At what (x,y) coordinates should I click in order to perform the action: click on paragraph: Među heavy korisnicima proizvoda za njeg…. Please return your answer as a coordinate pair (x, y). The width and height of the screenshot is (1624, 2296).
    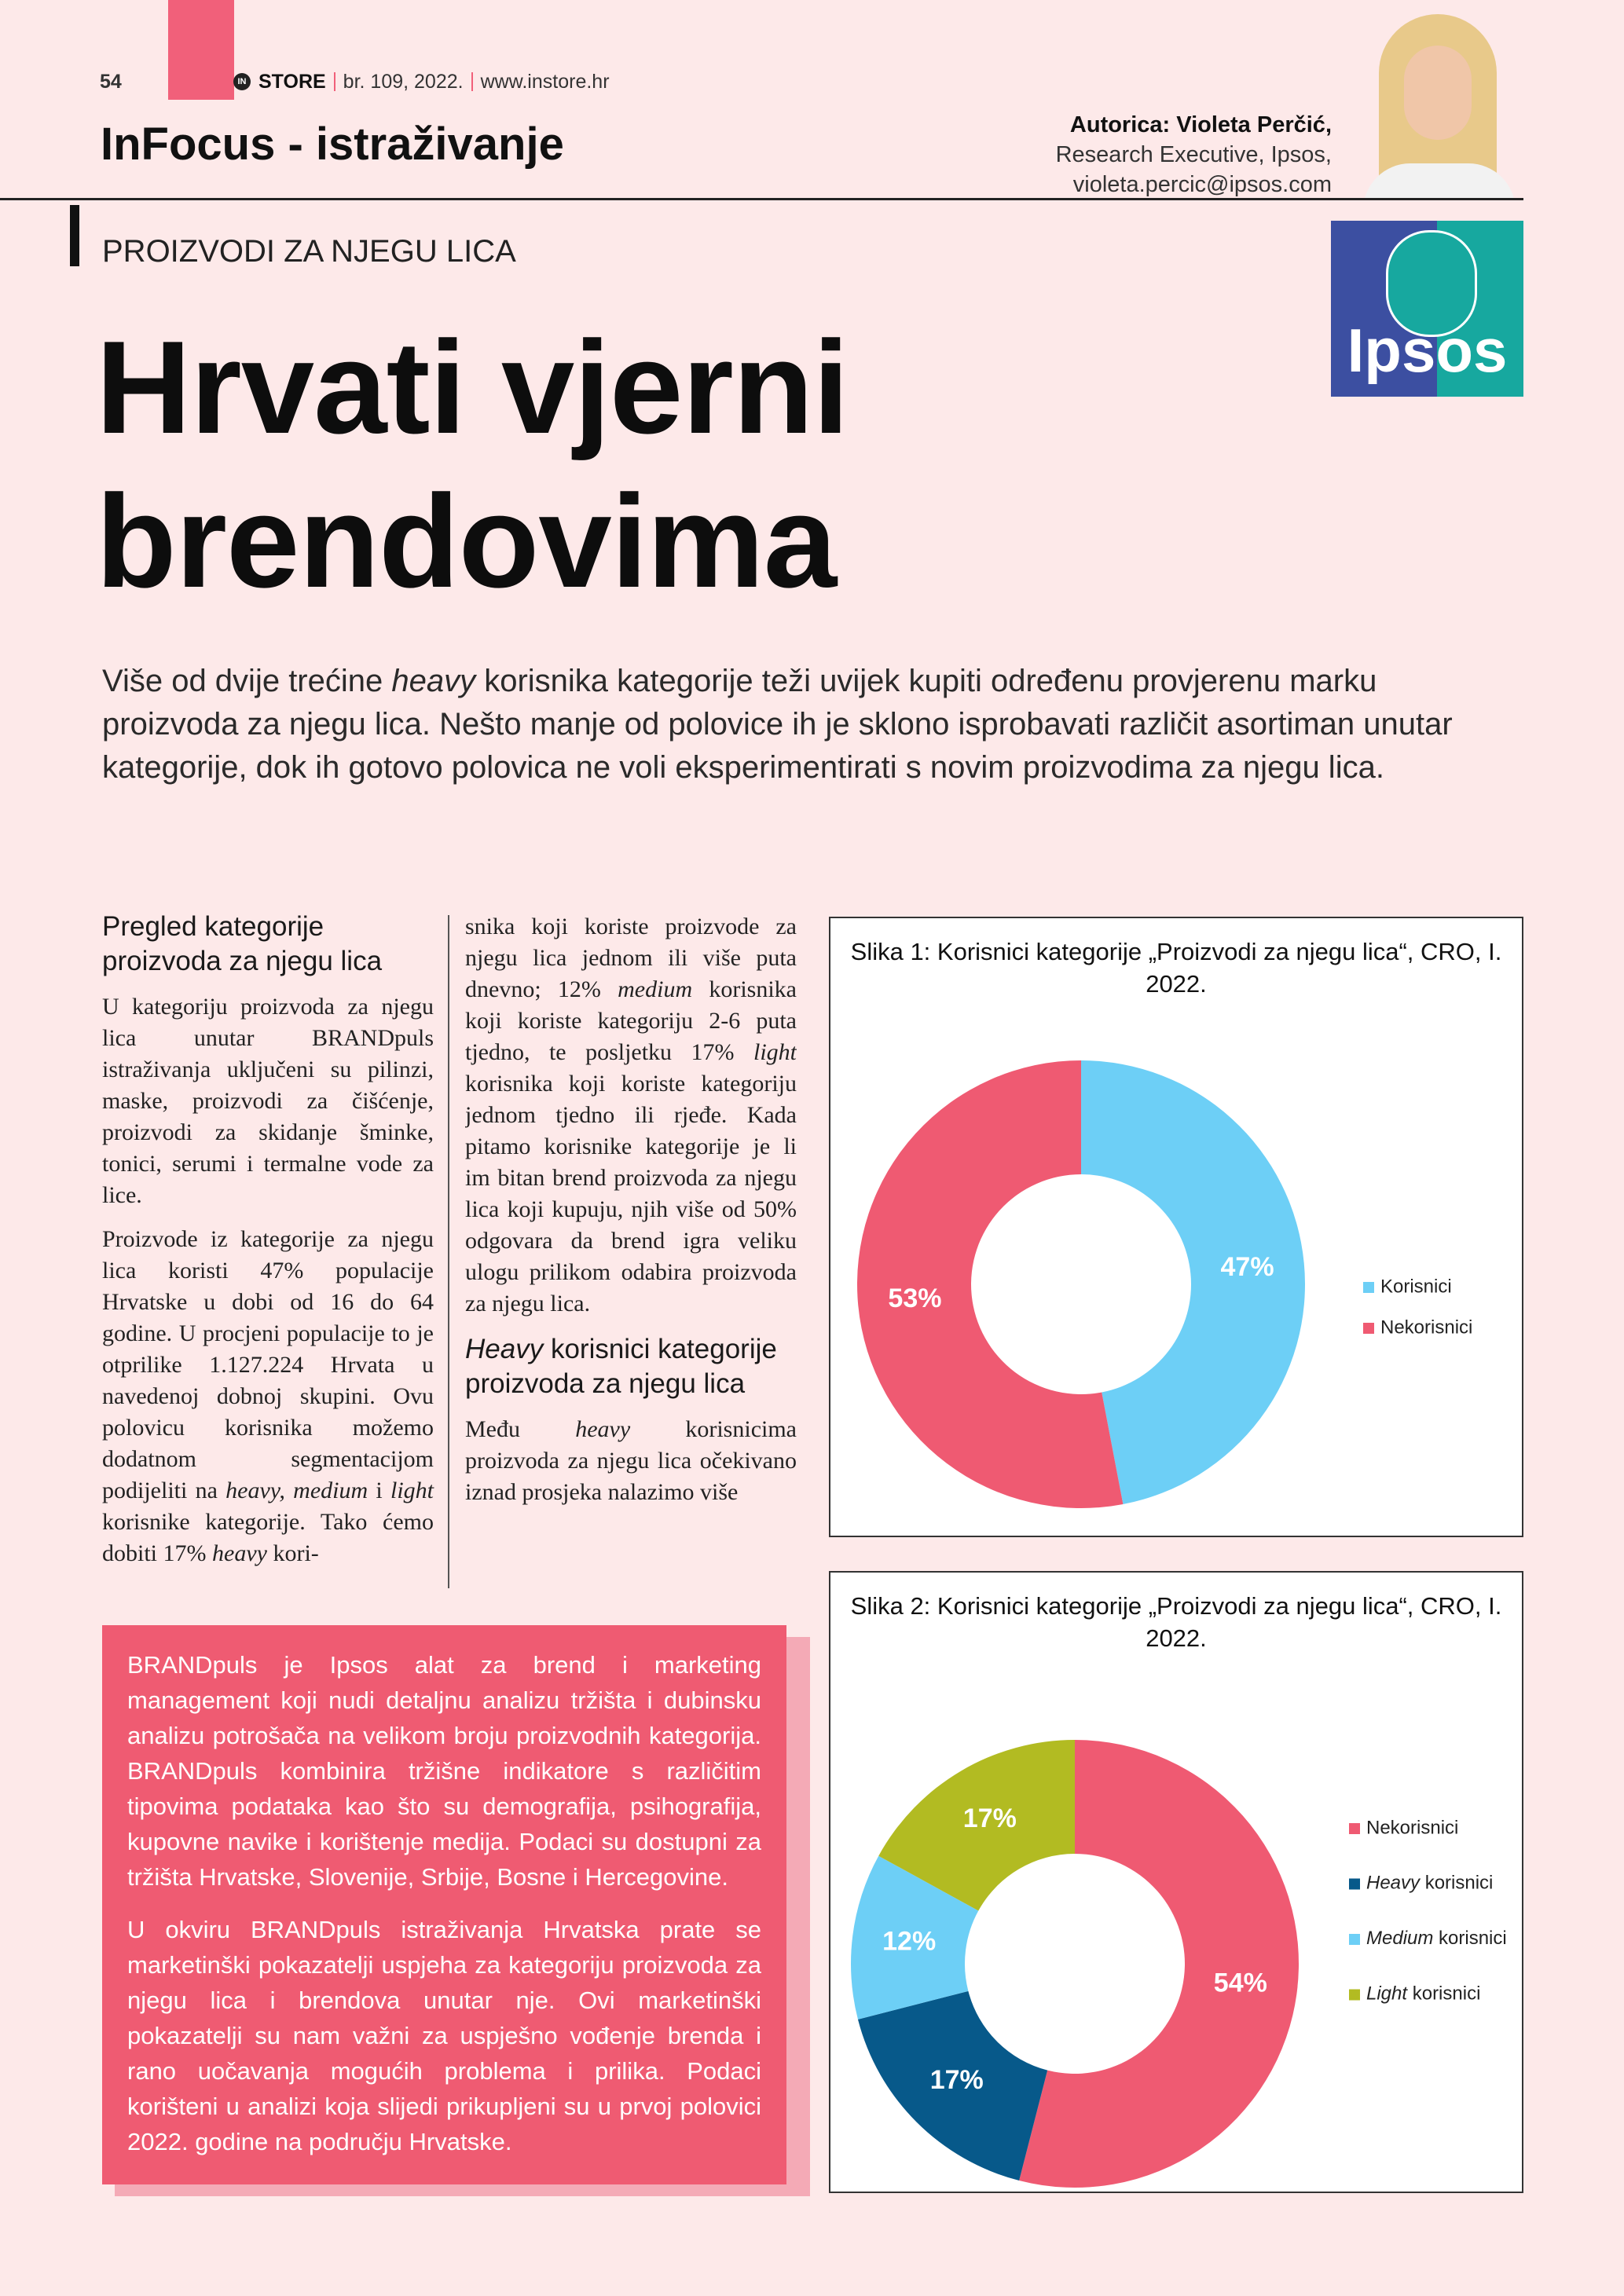
    Looking at the image, I should click on (631, 1461).